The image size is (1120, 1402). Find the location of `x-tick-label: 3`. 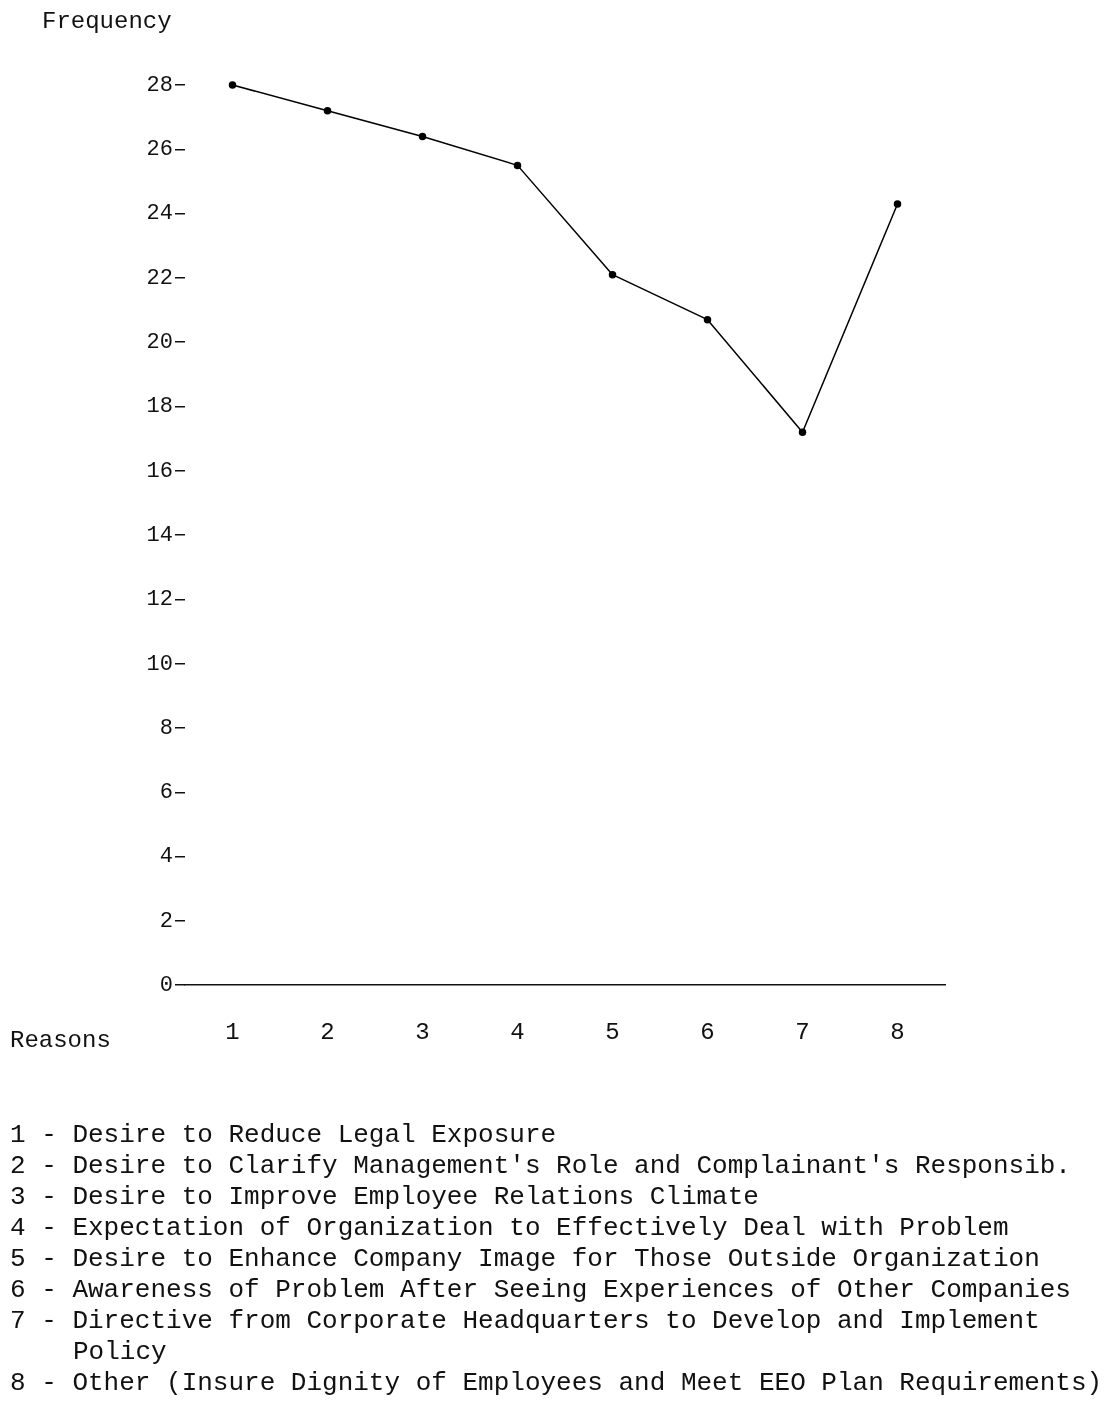

x-tick-label: 3 is located at coordinates (422, 1032).